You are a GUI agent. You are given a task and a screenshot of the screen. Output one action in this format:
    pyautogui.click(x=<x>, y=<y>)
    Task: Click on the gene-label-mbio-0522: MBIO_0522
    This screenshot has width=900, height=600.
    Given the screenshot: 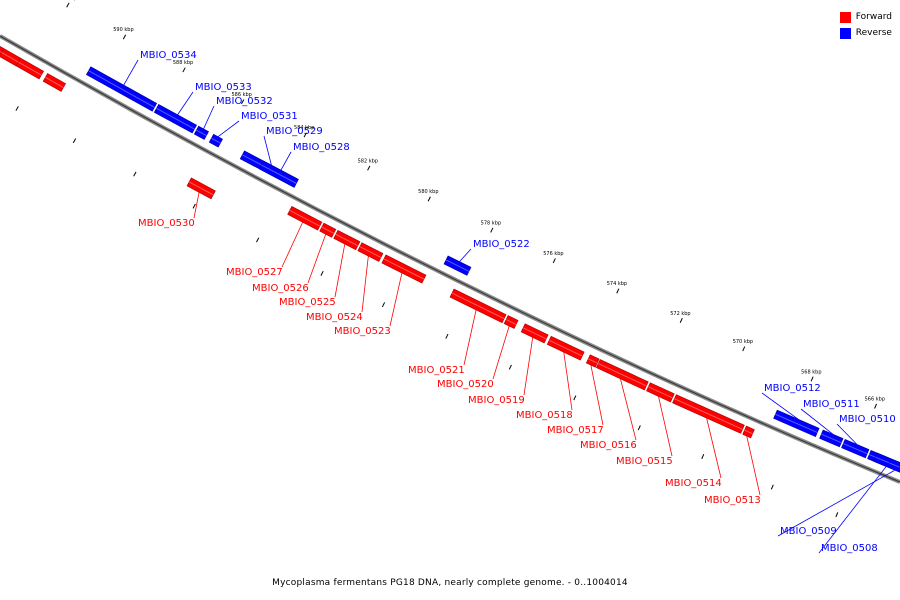 What is the action you would take?
    pyautogui.click(x=501, y=244)
    